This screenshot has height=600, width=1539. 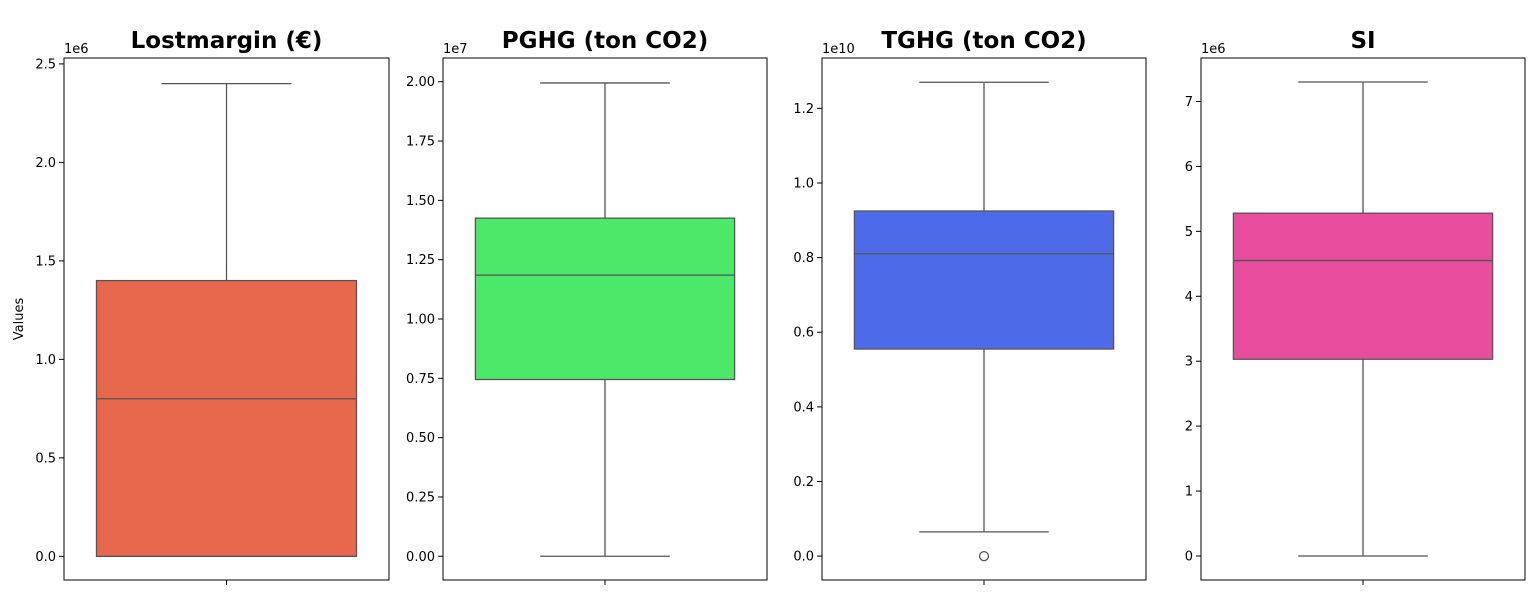 I want to click on y-tick-label: 2.00, so click(x=420, y=82).